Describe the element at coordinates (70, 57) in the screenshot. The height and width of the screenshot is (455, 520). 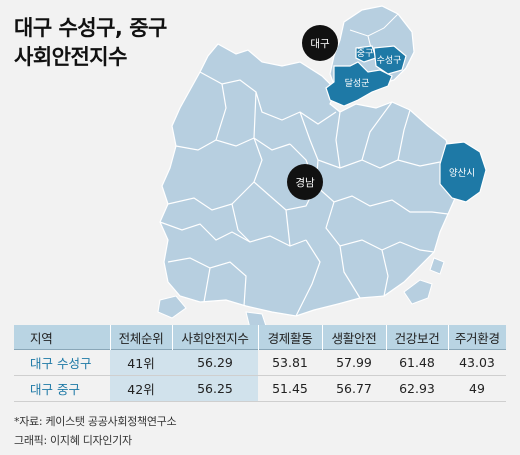
I see `title-line-2: 사회안전지수` at that location.